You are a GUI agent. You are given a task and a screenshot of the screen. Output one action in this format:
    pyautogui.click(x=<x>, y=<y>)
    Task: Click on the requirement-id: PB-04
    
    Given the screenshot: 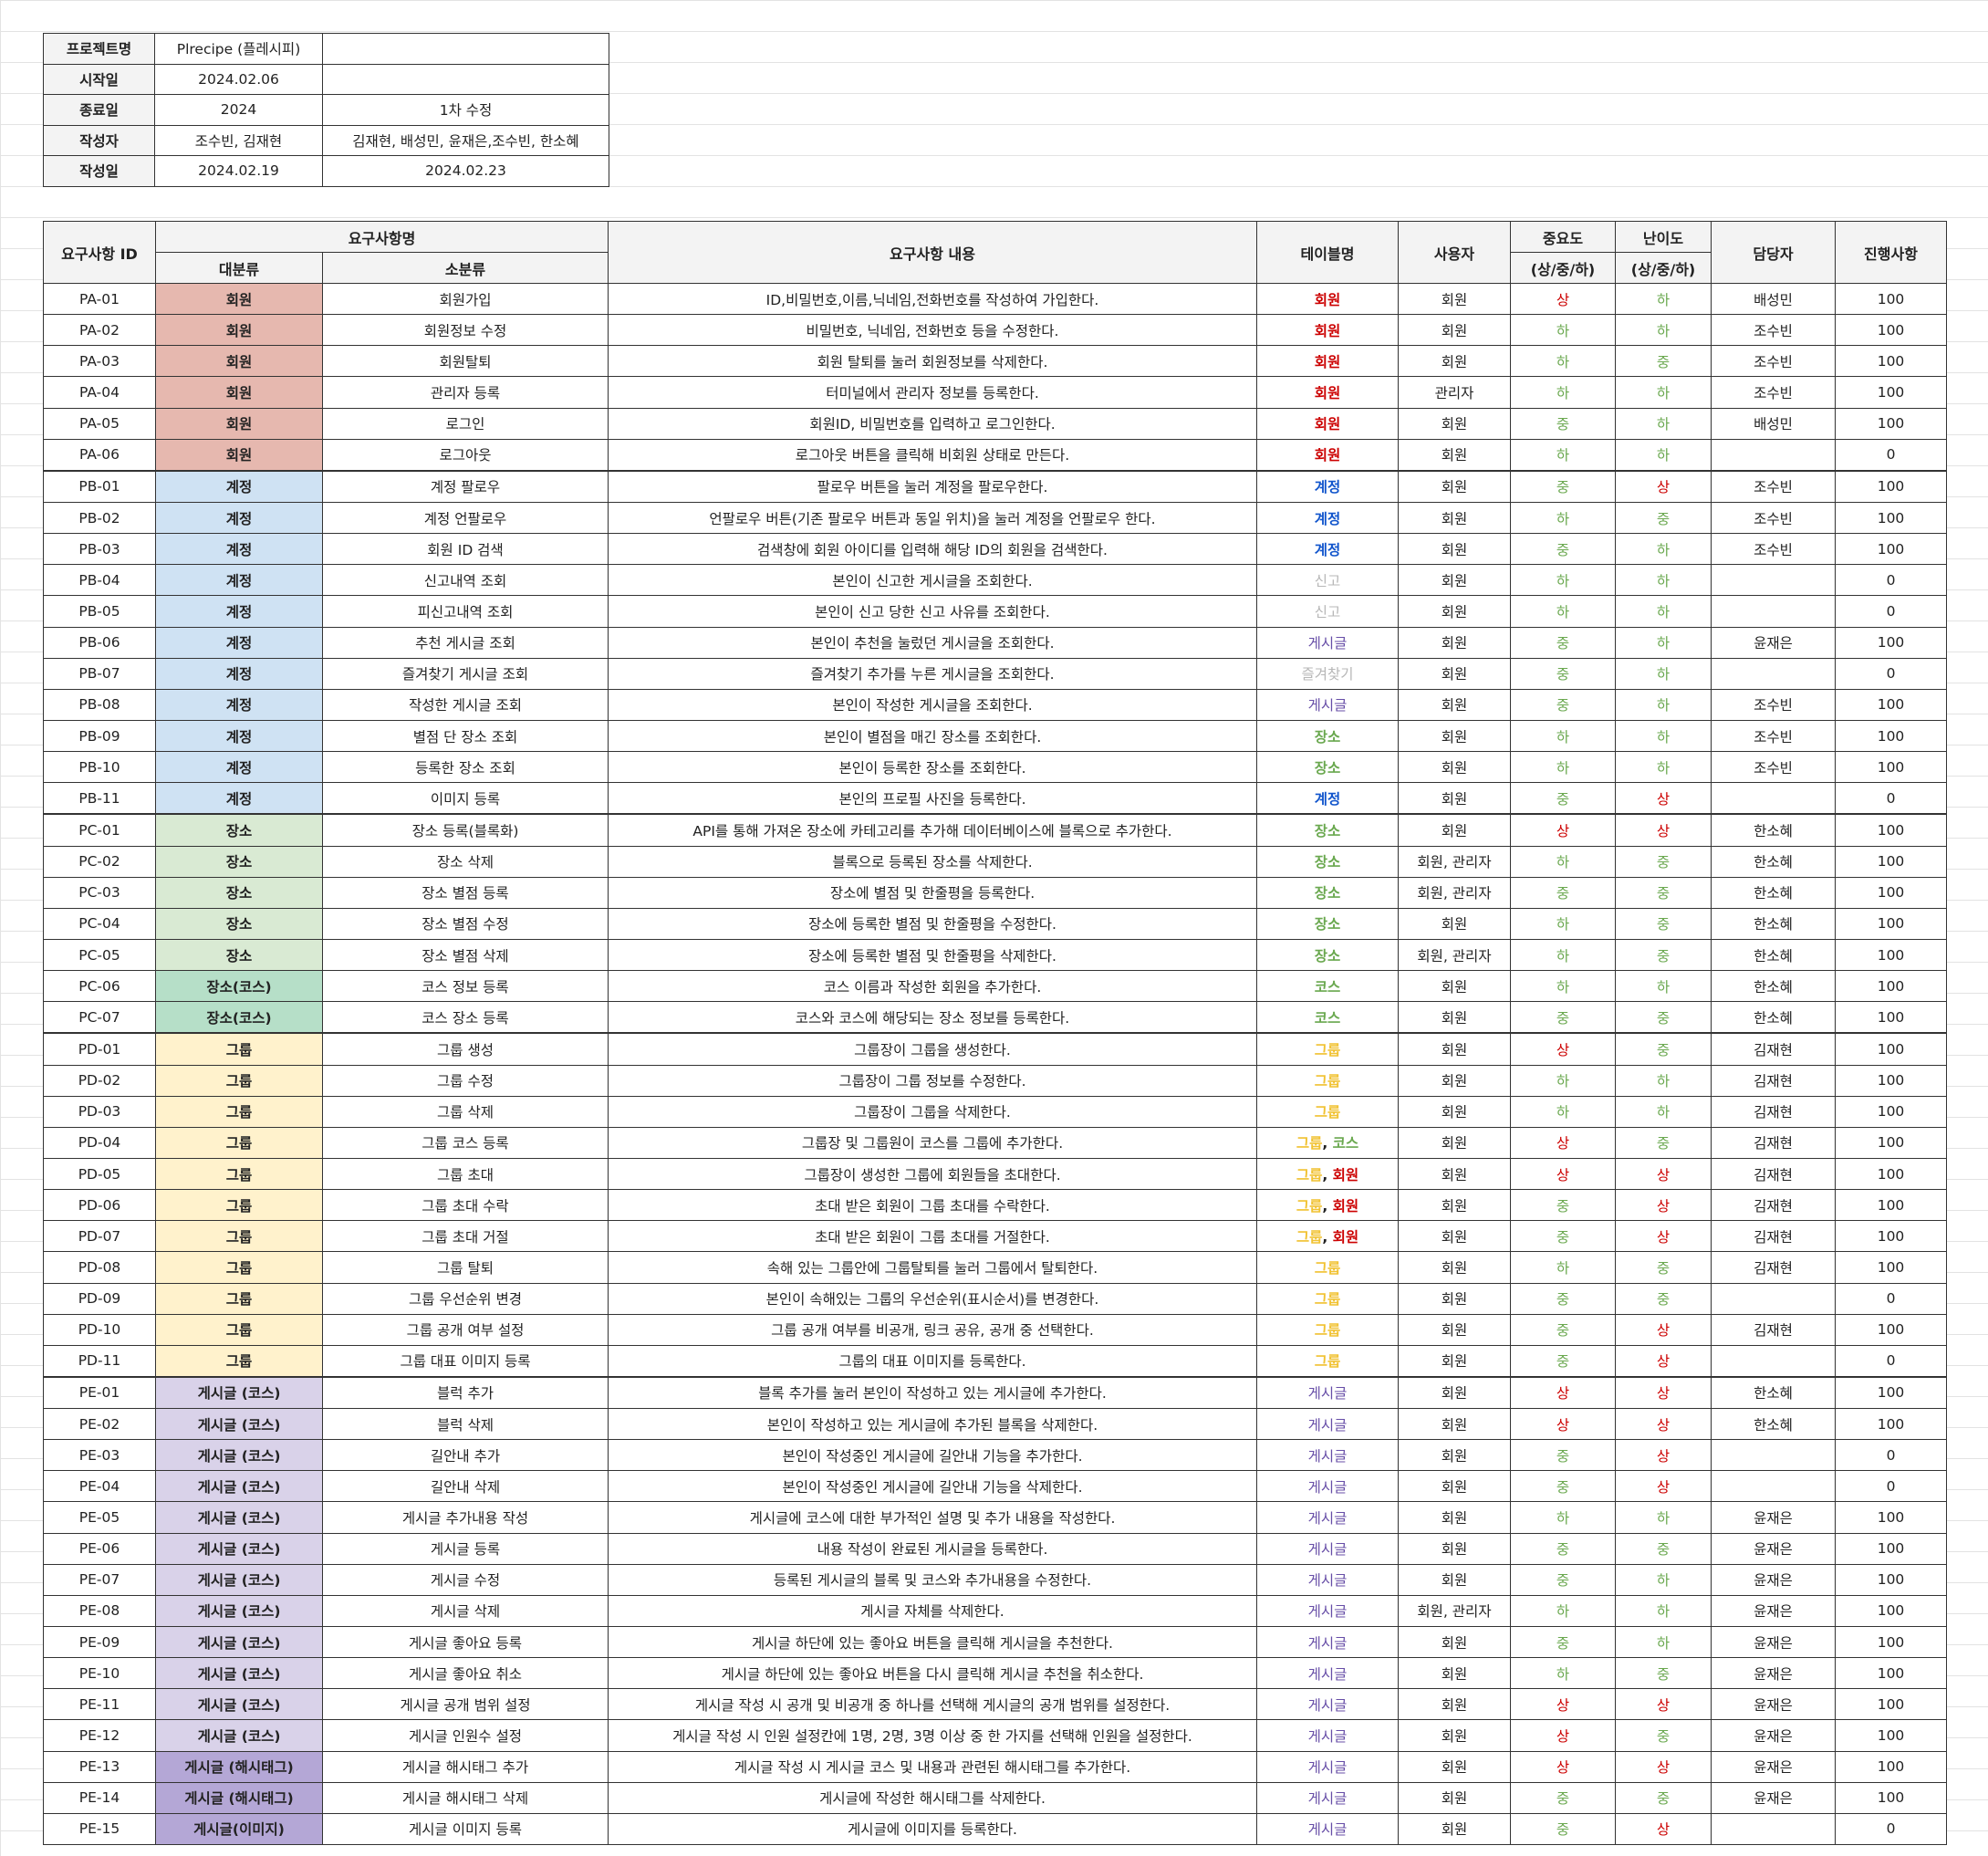 What is the action you would take?
    pyautogui.click(x=99, y=580)
    